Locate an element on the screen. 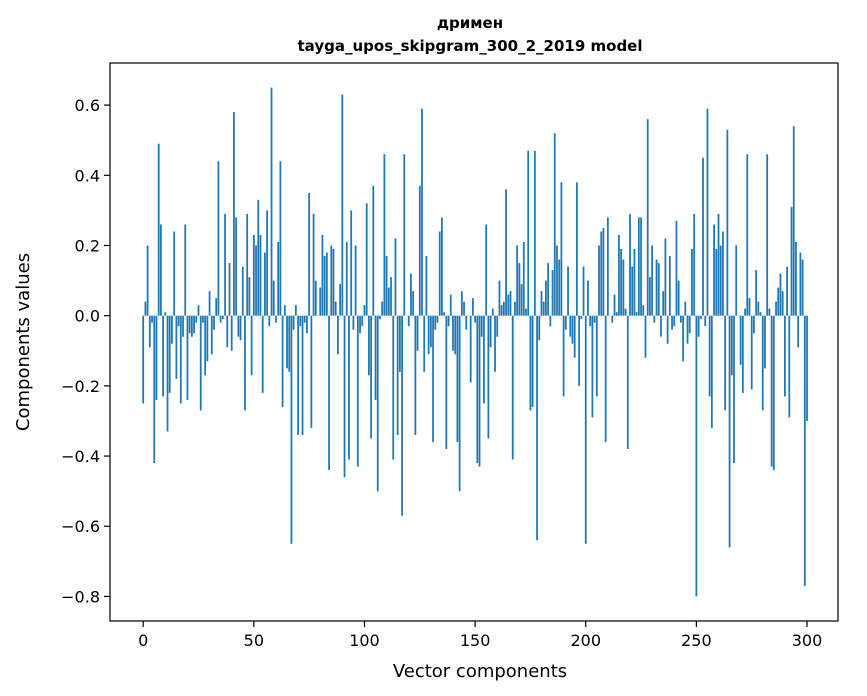  x-tick-label: 150 is located at coordinates (475, 640).